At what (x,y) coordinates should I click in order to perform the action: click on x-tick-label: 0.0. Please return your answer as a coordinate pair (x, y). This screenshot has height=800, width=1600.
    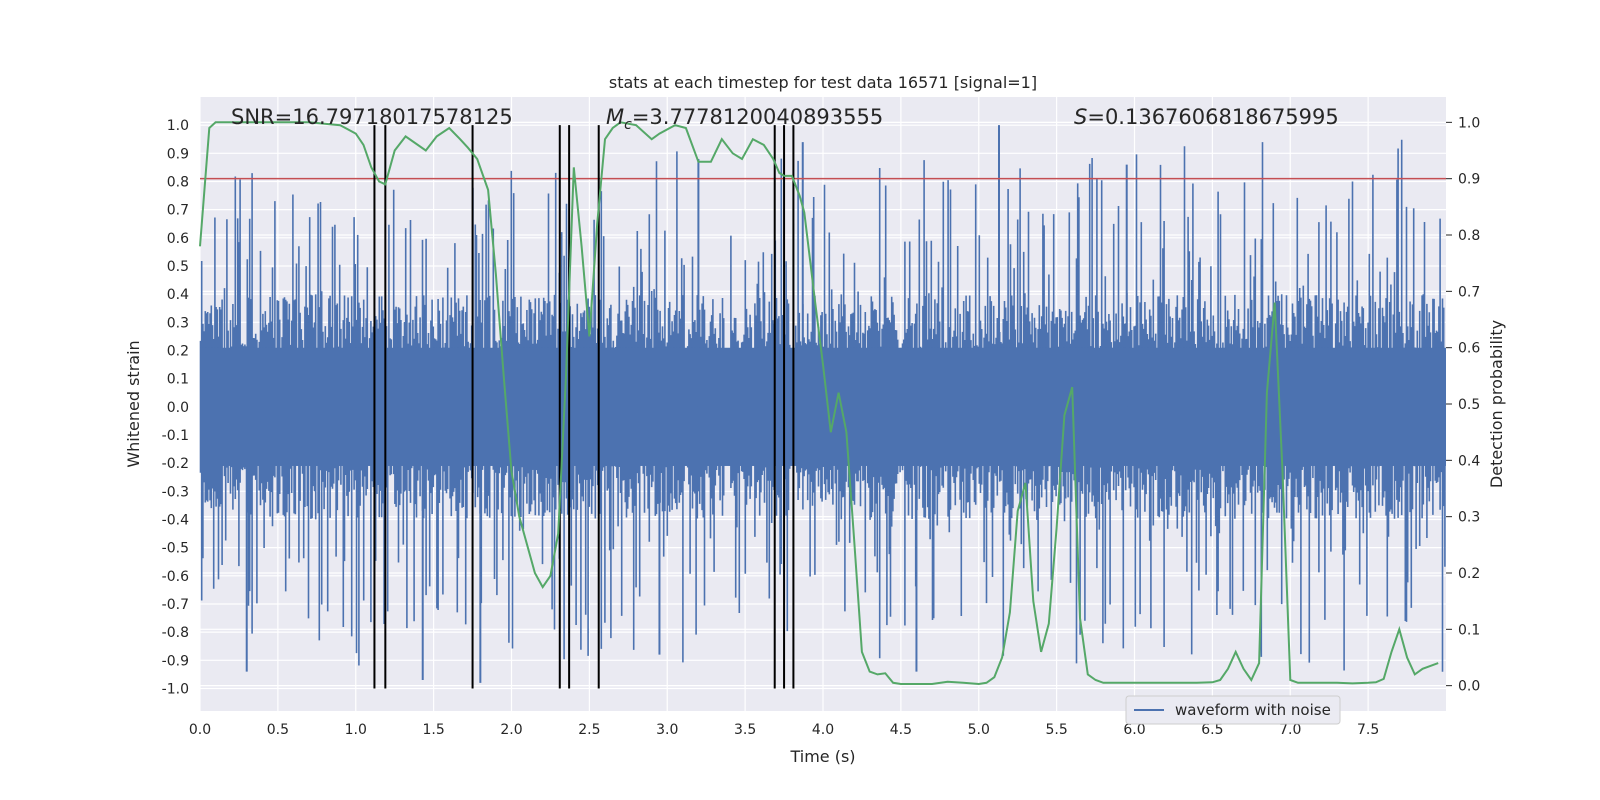
    Looking at the image, I should click on (200, 730).